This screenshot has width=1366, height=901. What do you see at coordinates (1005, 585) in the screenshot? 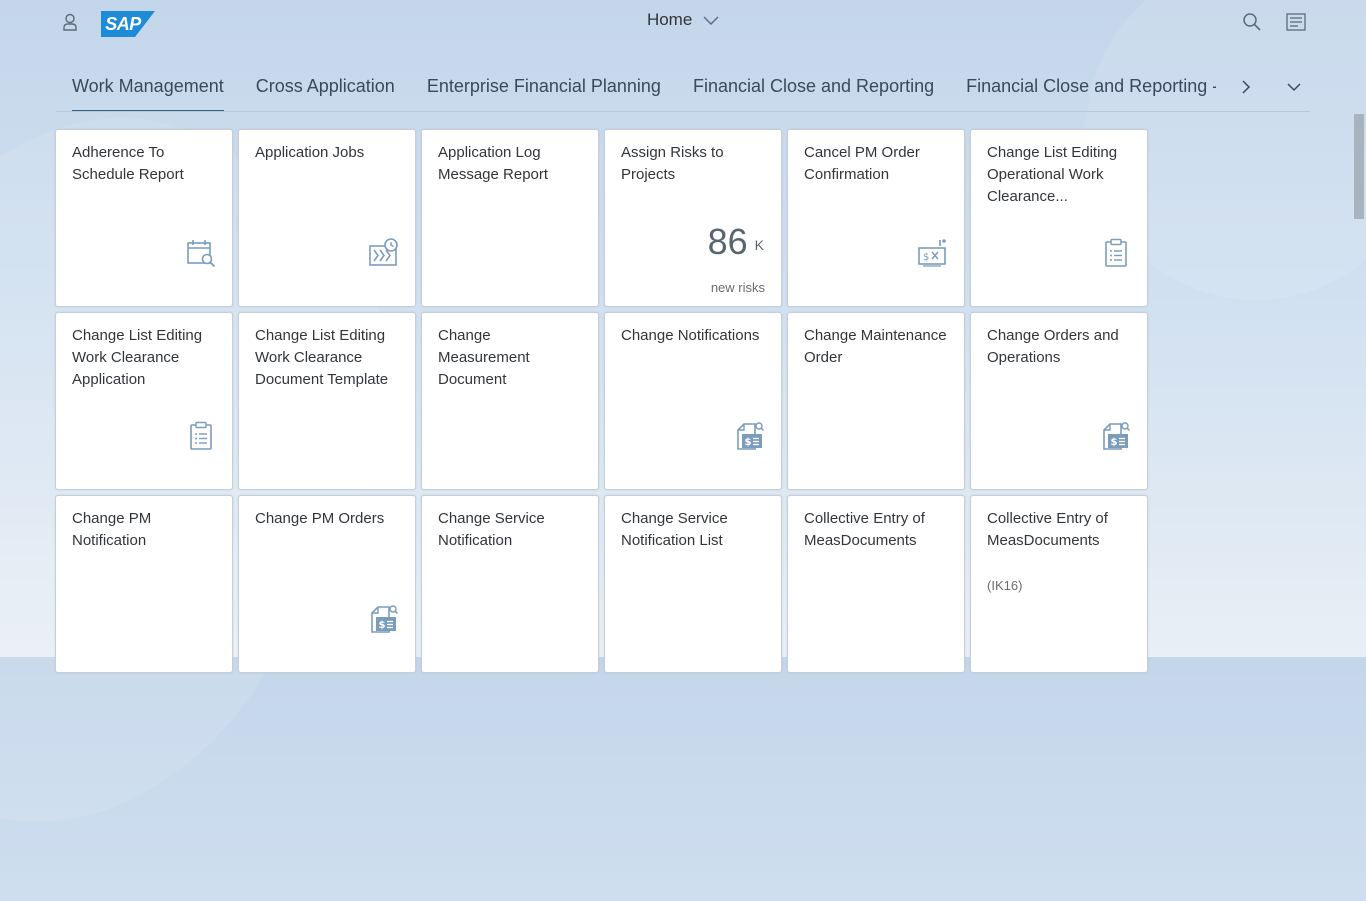
I see `tile-subtitle: (IK16)` at bounding box center [1005, 585].